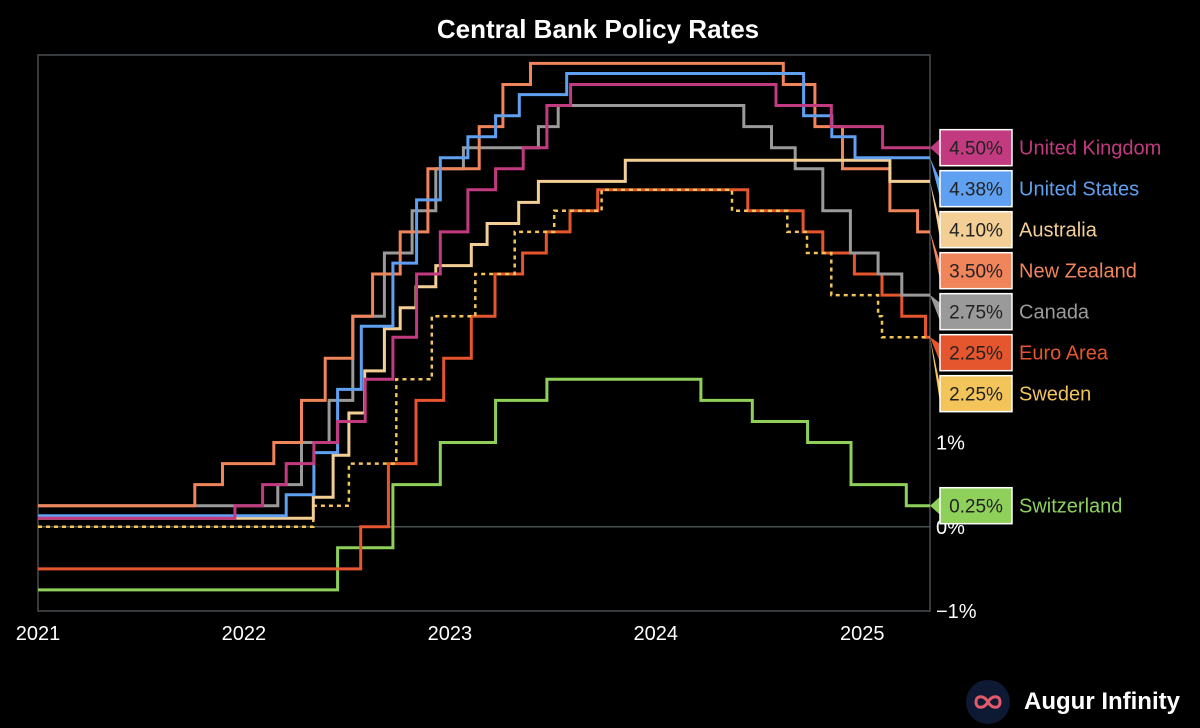 The height and width of the screenshot is (728, 1200). Describe the element at coordinates (988, 702) in the screenshot. I see `infinity-icon` at that location.